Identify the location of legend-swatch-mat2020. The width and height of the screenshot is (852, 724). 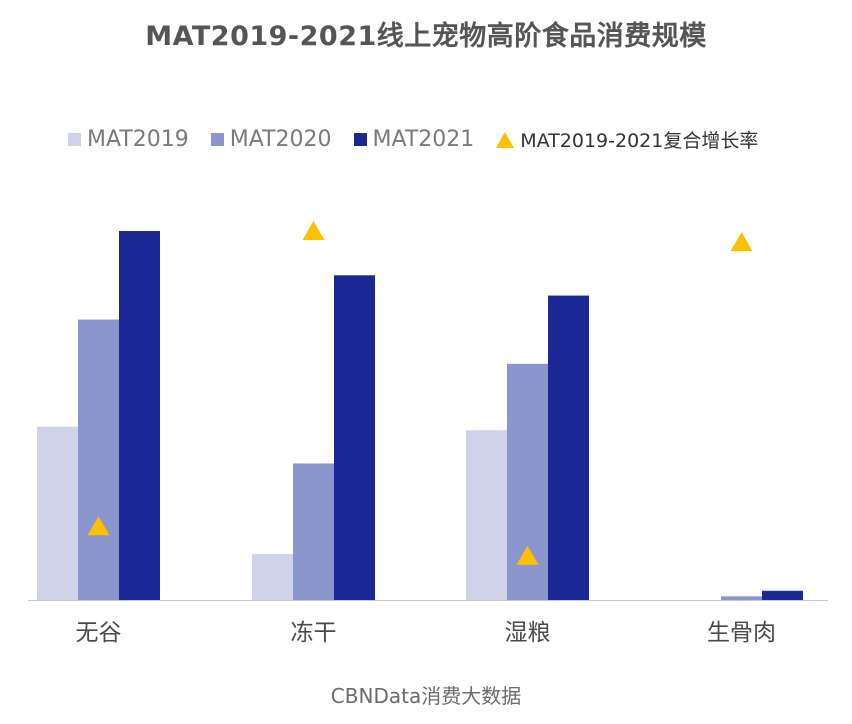
(217, 139).